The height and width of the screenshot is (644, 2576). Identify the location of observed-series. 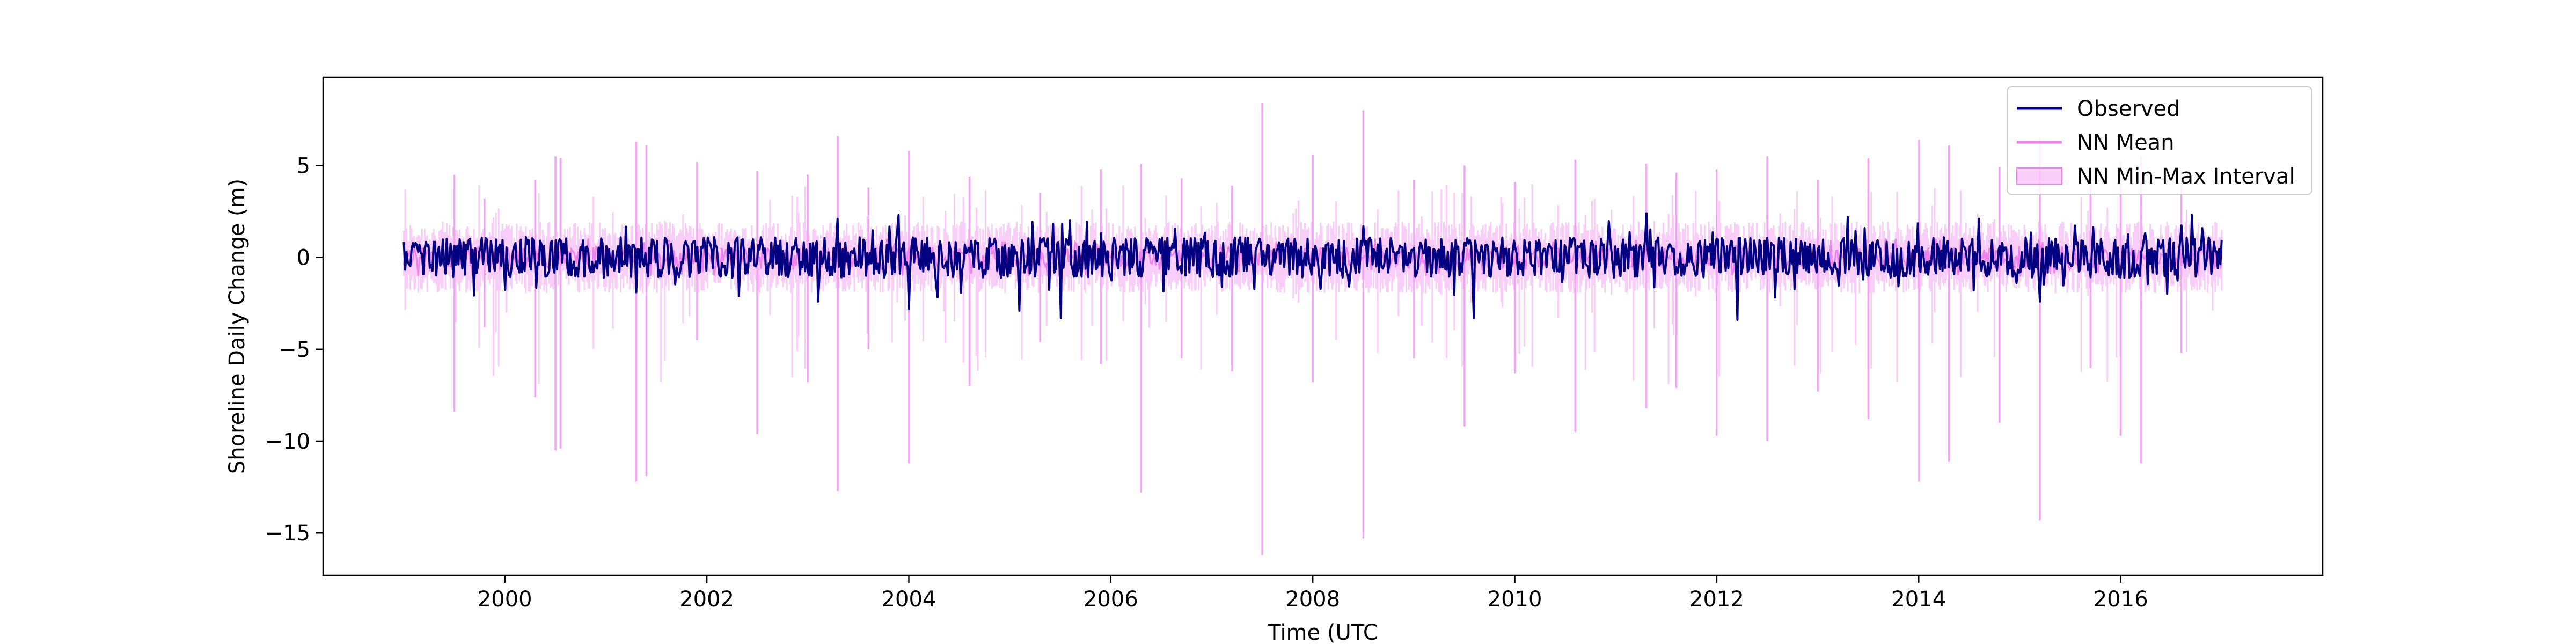
(1312, 266).